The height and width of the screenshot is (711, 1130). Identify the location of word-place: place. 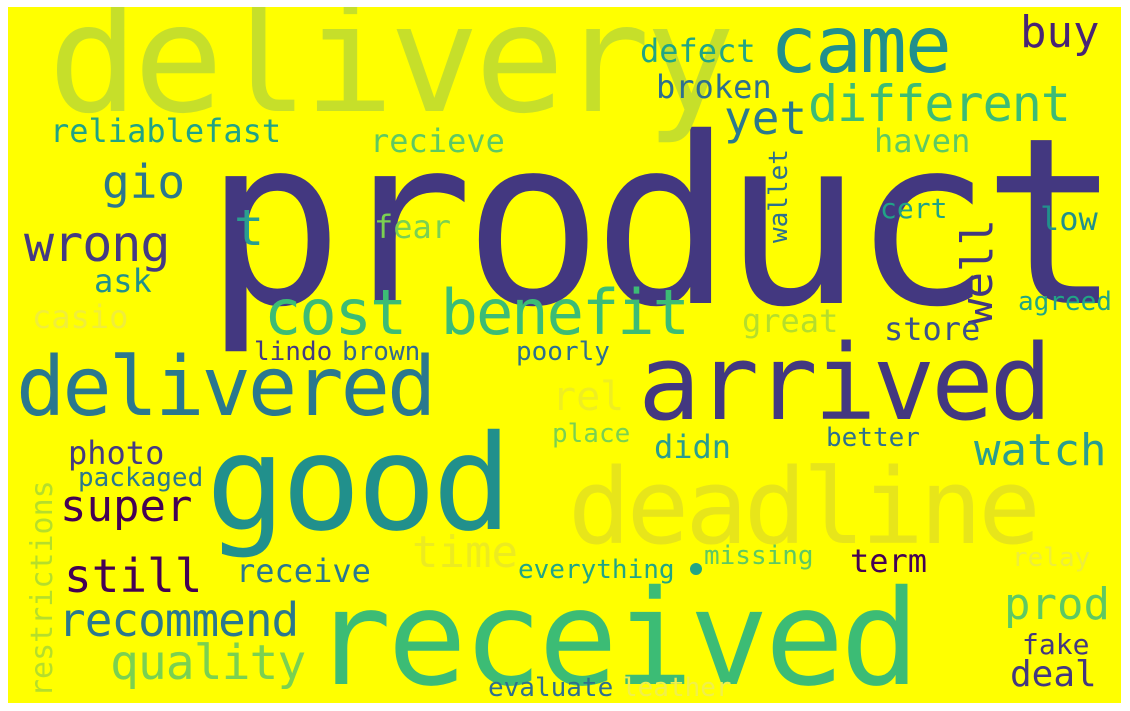
(591, 434).